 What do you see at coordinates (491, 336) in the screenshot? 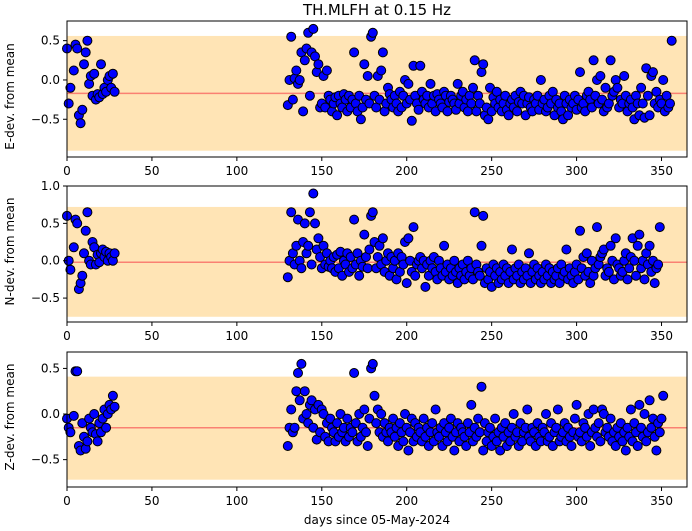
I see `x-tick-label: 250` at bounding box center [491, 336].